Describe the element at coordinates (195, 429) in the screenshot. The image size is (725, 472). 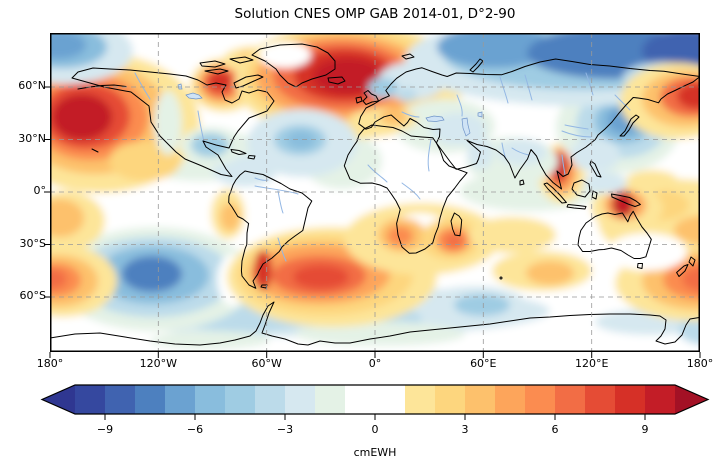
I see `colorbar-tick-label: −6` at that location.